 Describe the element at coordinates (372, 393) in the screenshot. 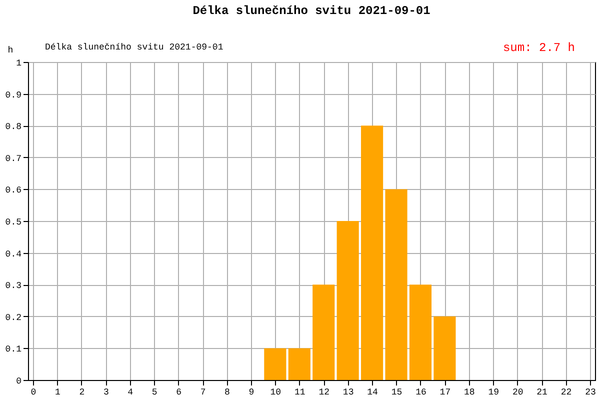

I see `x-tick-label: 14` at that location.